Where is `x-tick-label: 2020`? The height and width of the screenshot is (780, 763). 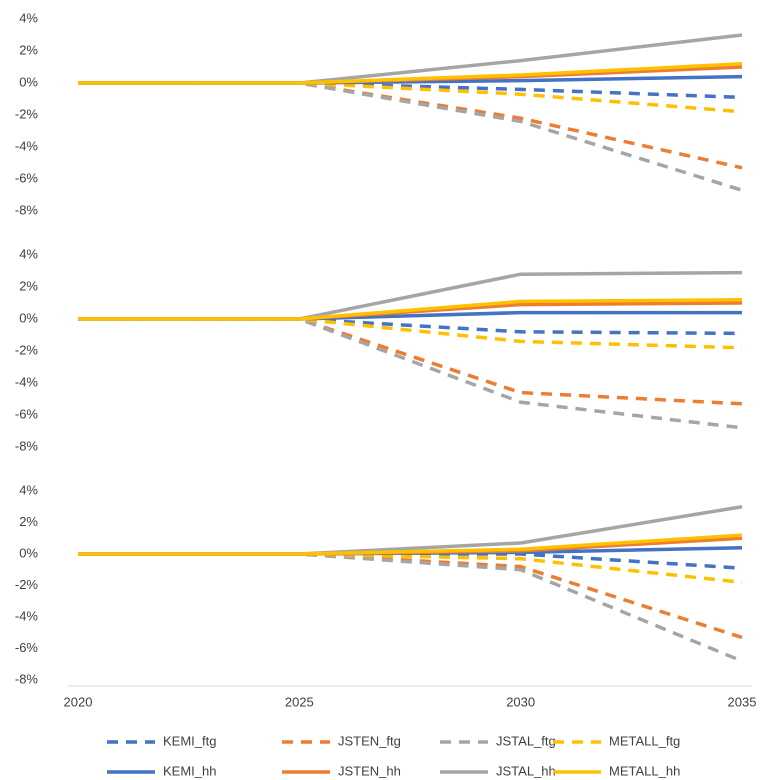 x-tick-label: 2020 is located at coordinates (78, 701).